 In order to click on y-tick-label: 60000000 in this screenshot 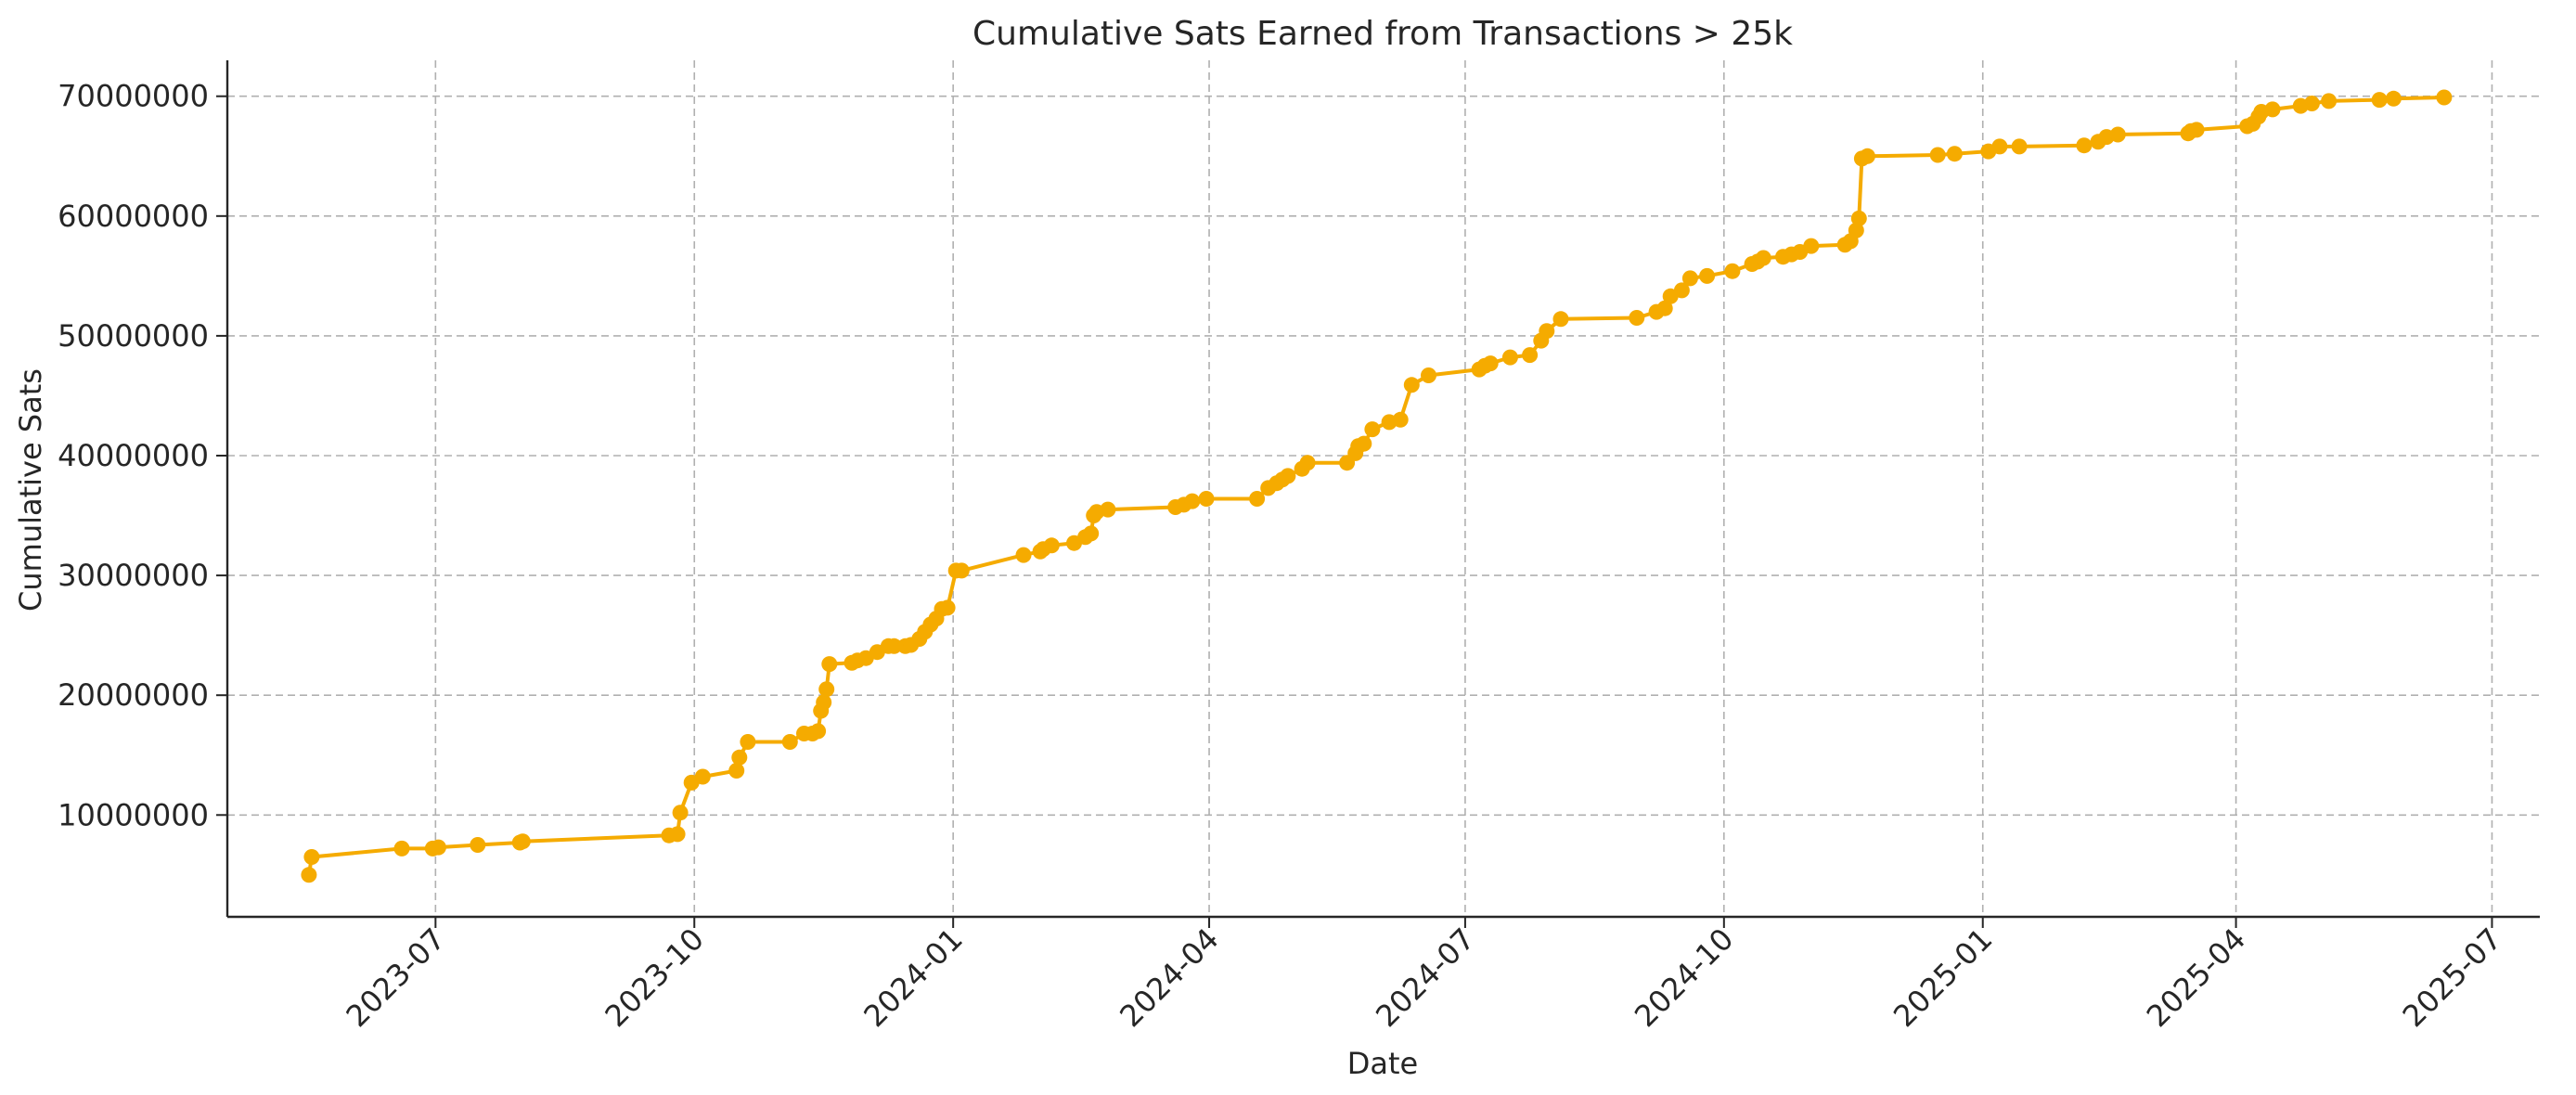, I will do `click(133, 216)`.